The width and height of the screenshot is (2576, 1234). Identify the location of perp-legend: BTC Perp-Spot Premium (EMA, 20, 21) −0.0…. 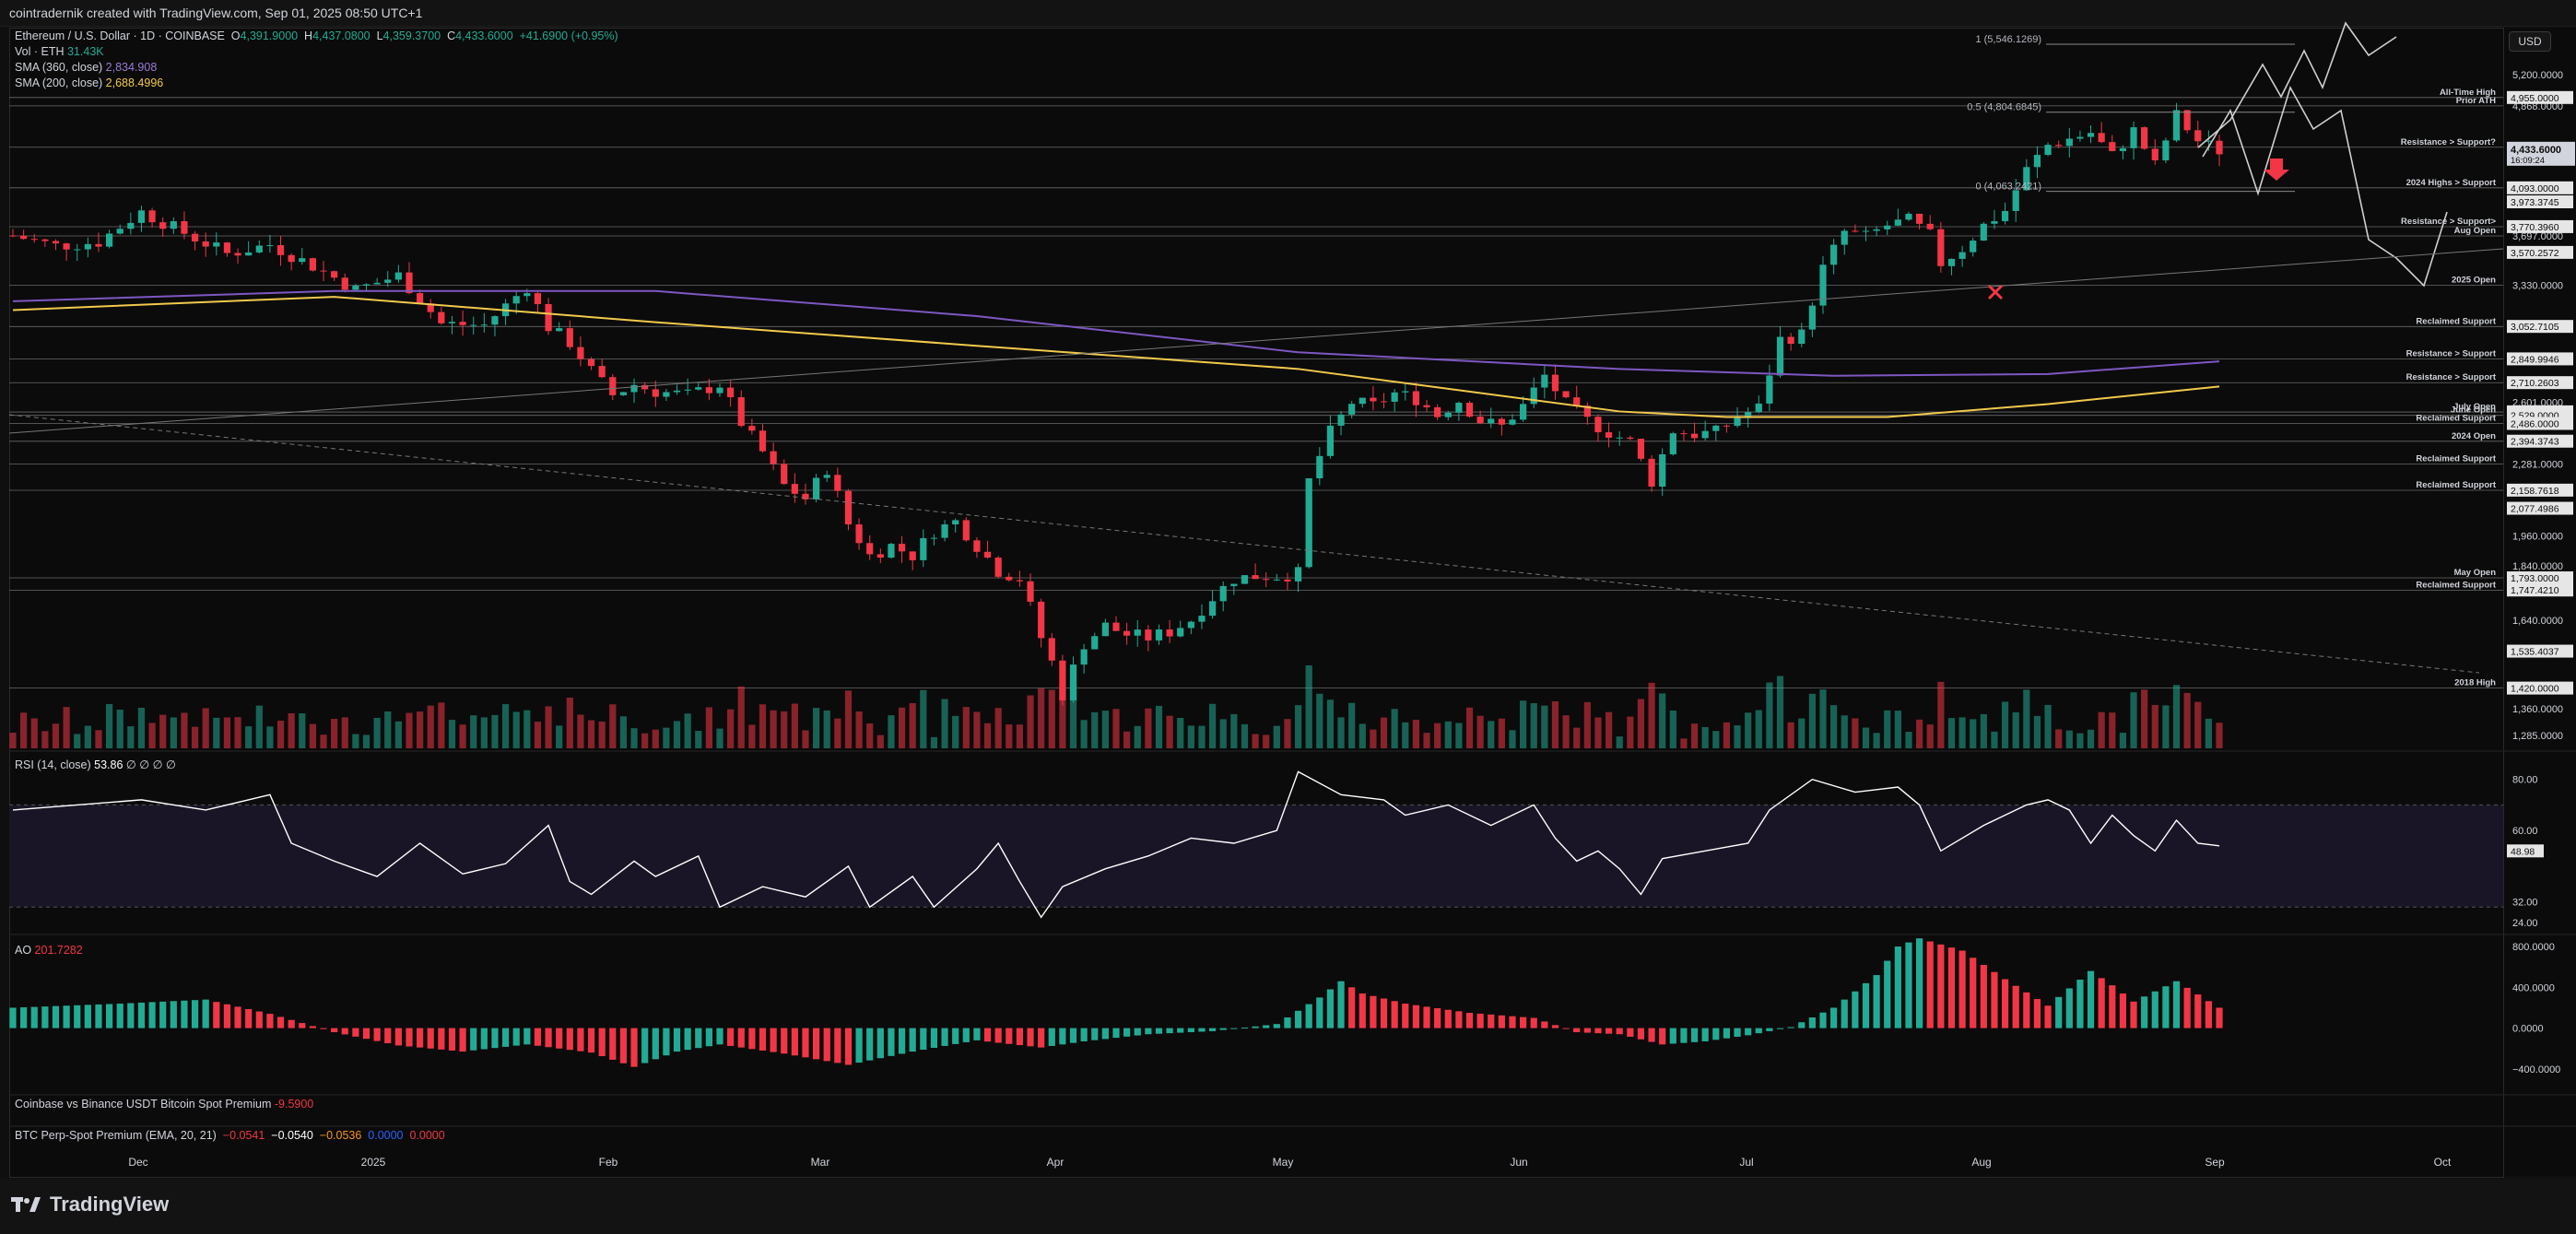
(230, 1136).